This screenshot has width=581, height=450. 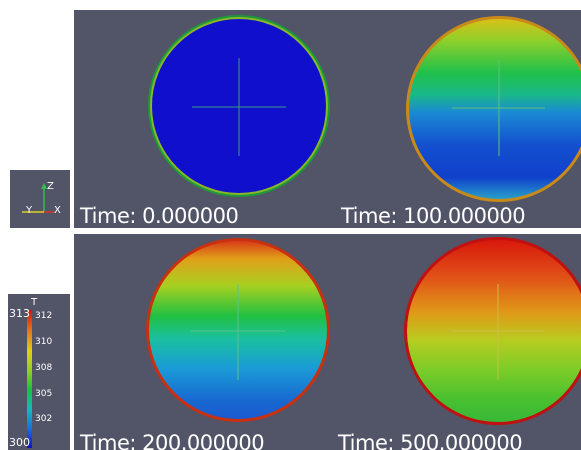 What do you see at coordinates (433, 216) in the screenshot?
I see `time-label-t100: Time: 100.000000` at bounding box center [433, 216].